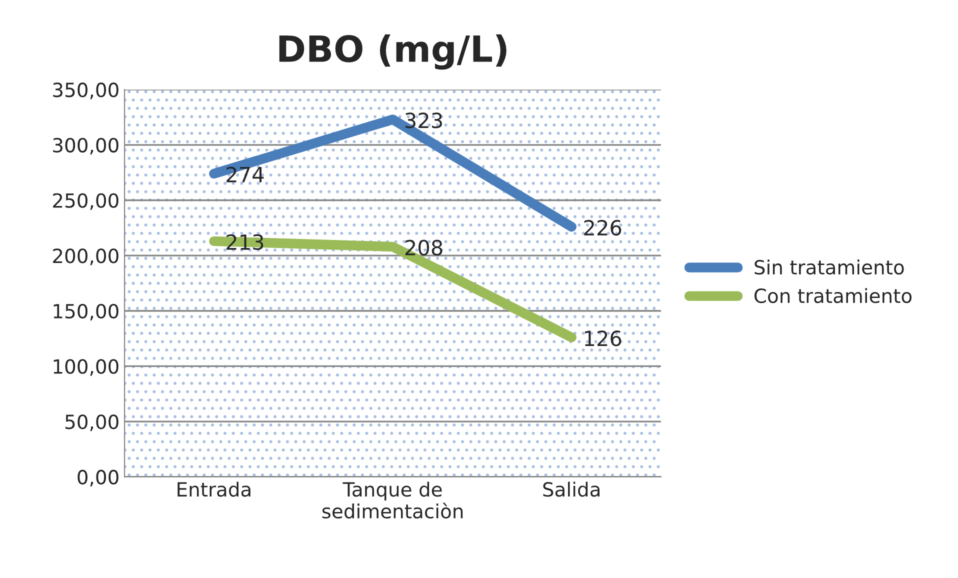  I want to click on y-tick-label: 200,00, so click(85, 257).